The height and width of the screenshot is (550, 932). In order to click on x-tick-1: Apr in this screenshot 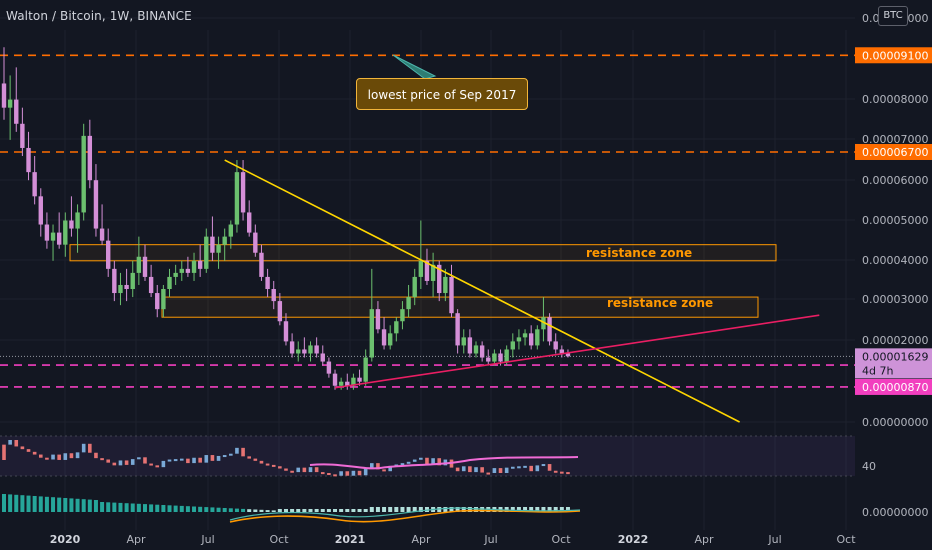, I will do `click(136, 539)`.